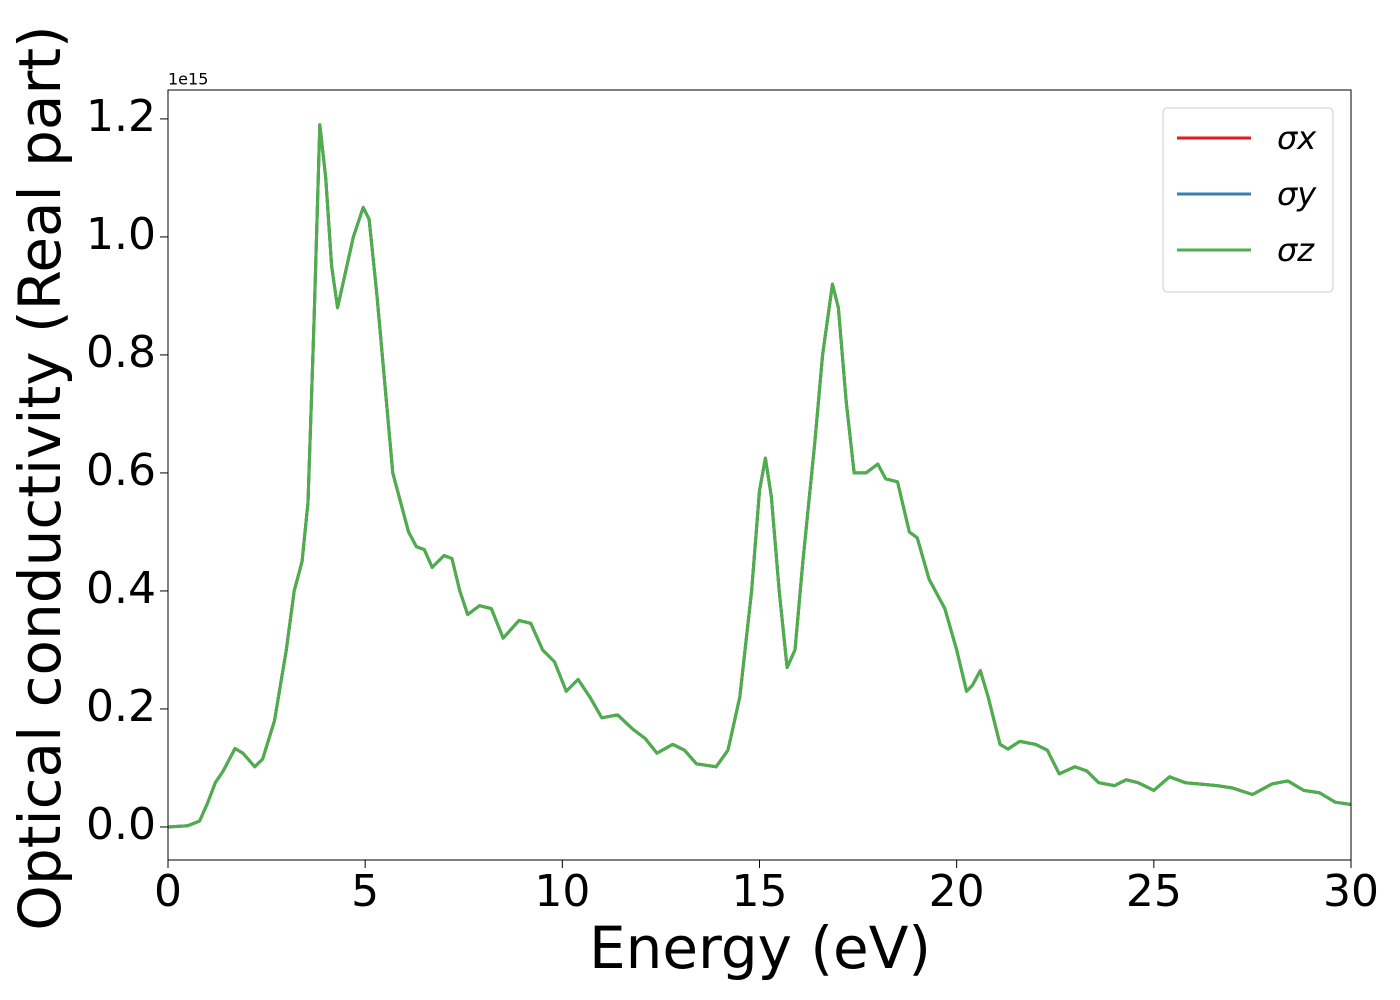 This screenshot has height=1000, width=1400. Describe the element at coordinates (121, 116) in the screenshot. I see `y-tick-label: 1.2` at that location.